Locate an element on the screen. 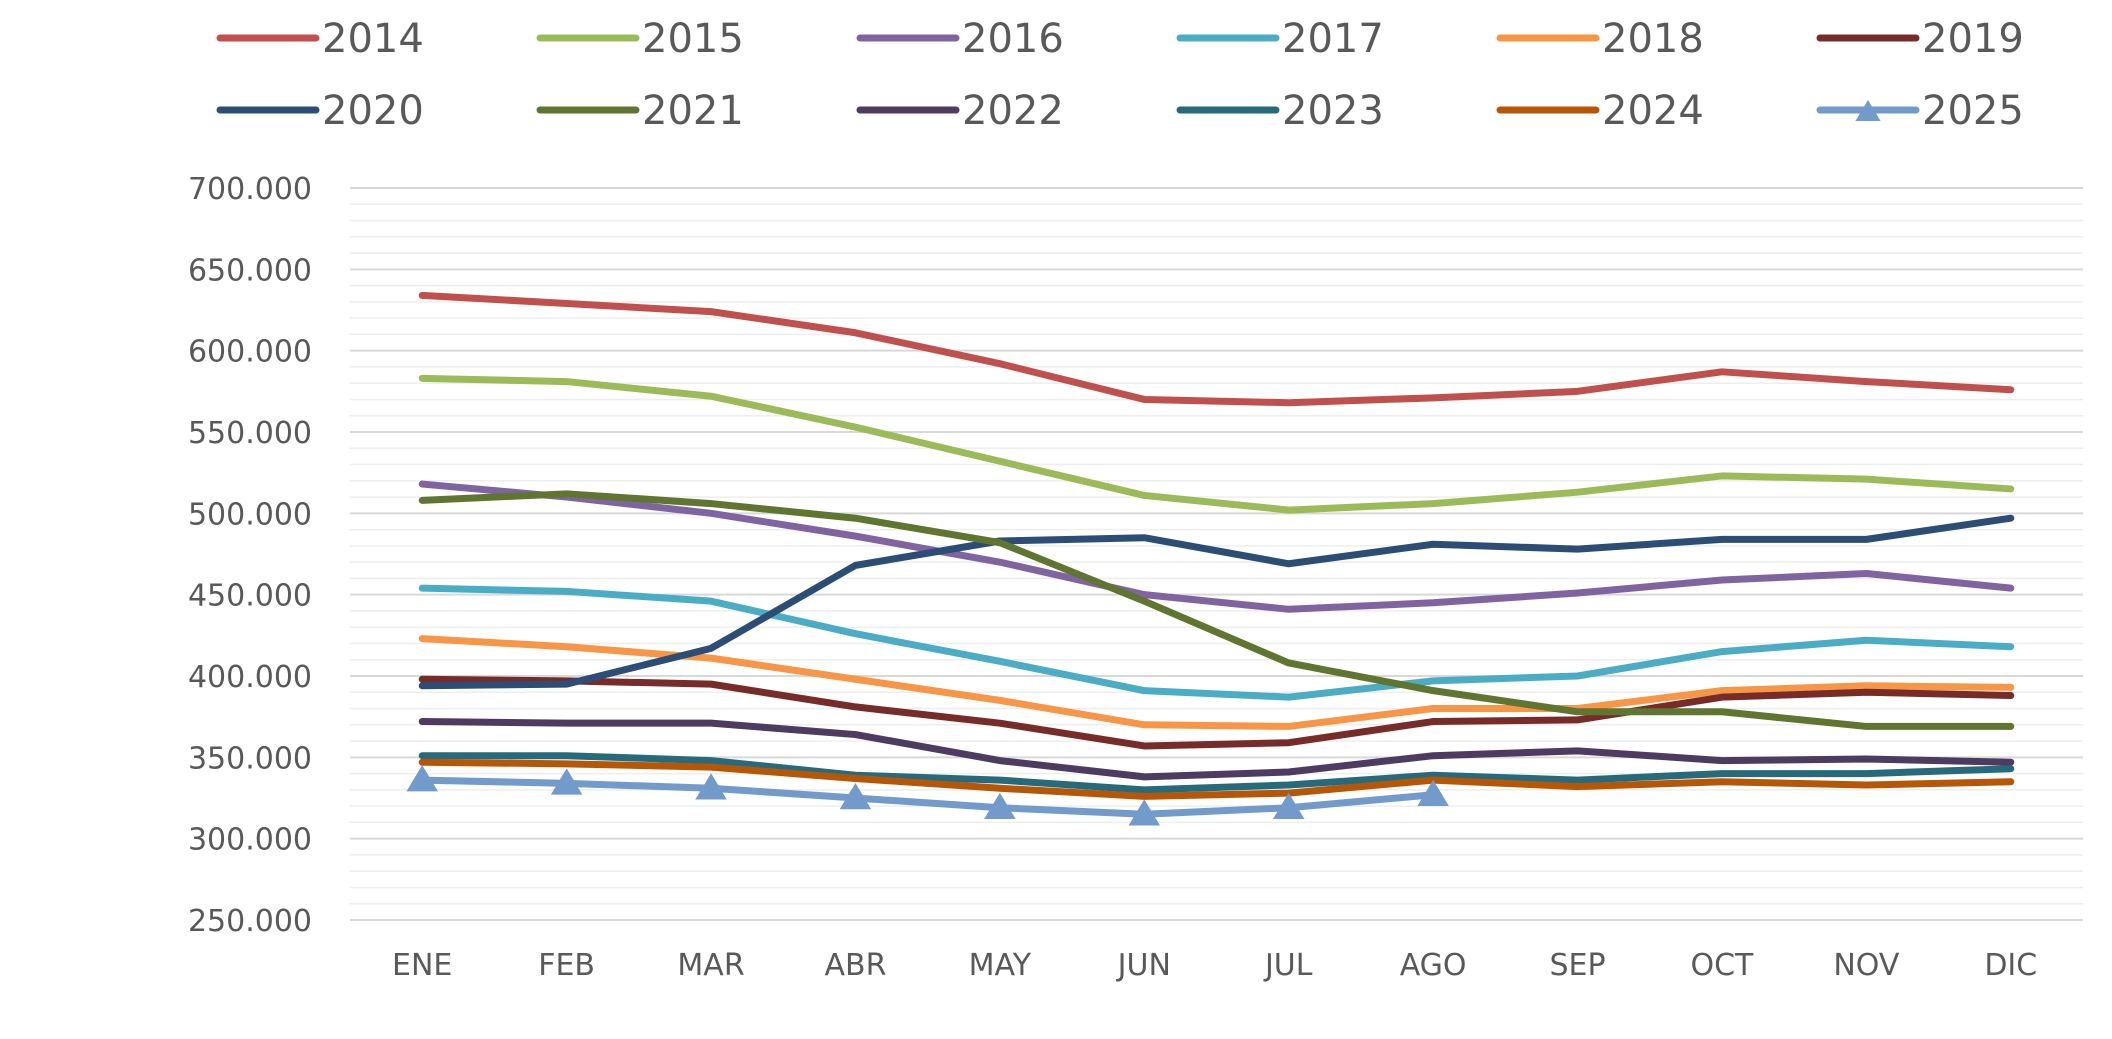 This screenshot has width=2112, height=1039. legend-label: 2014 is located at coordinates (373, 39).